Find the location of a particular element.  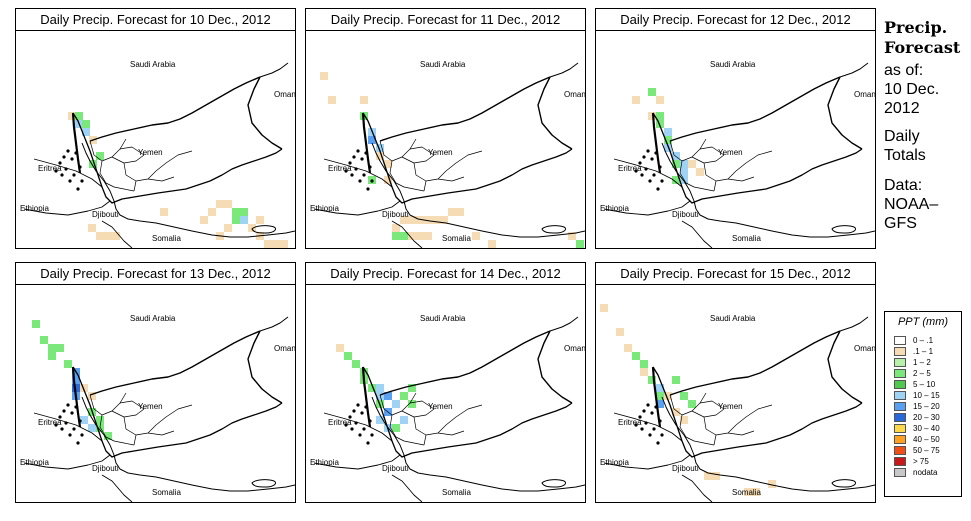

legend-item: > 75 is located at coordinates (927, 462).